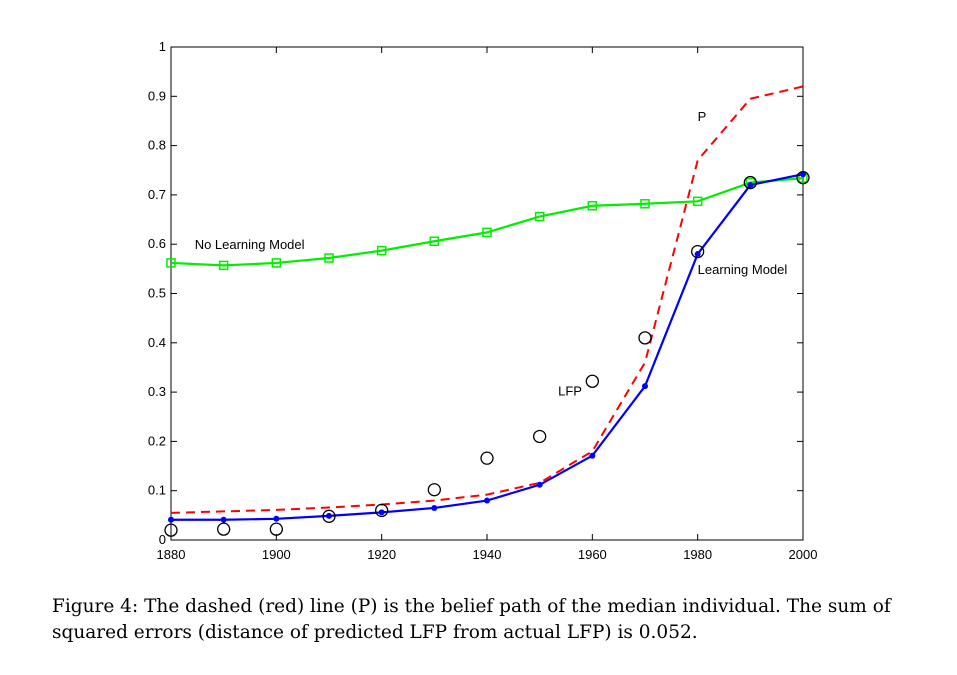 This screenshot has width=957, height=675. Describe the element at coordinates (157, 194) in the screenshot. I see `y-tick-label: 0.7` at that location.